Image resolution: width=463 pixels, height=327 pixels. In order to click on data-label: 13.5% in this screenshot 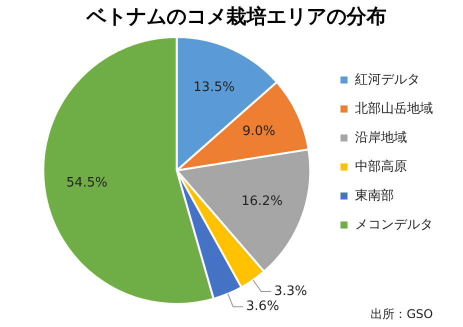, I will do `click(214, 88)`.